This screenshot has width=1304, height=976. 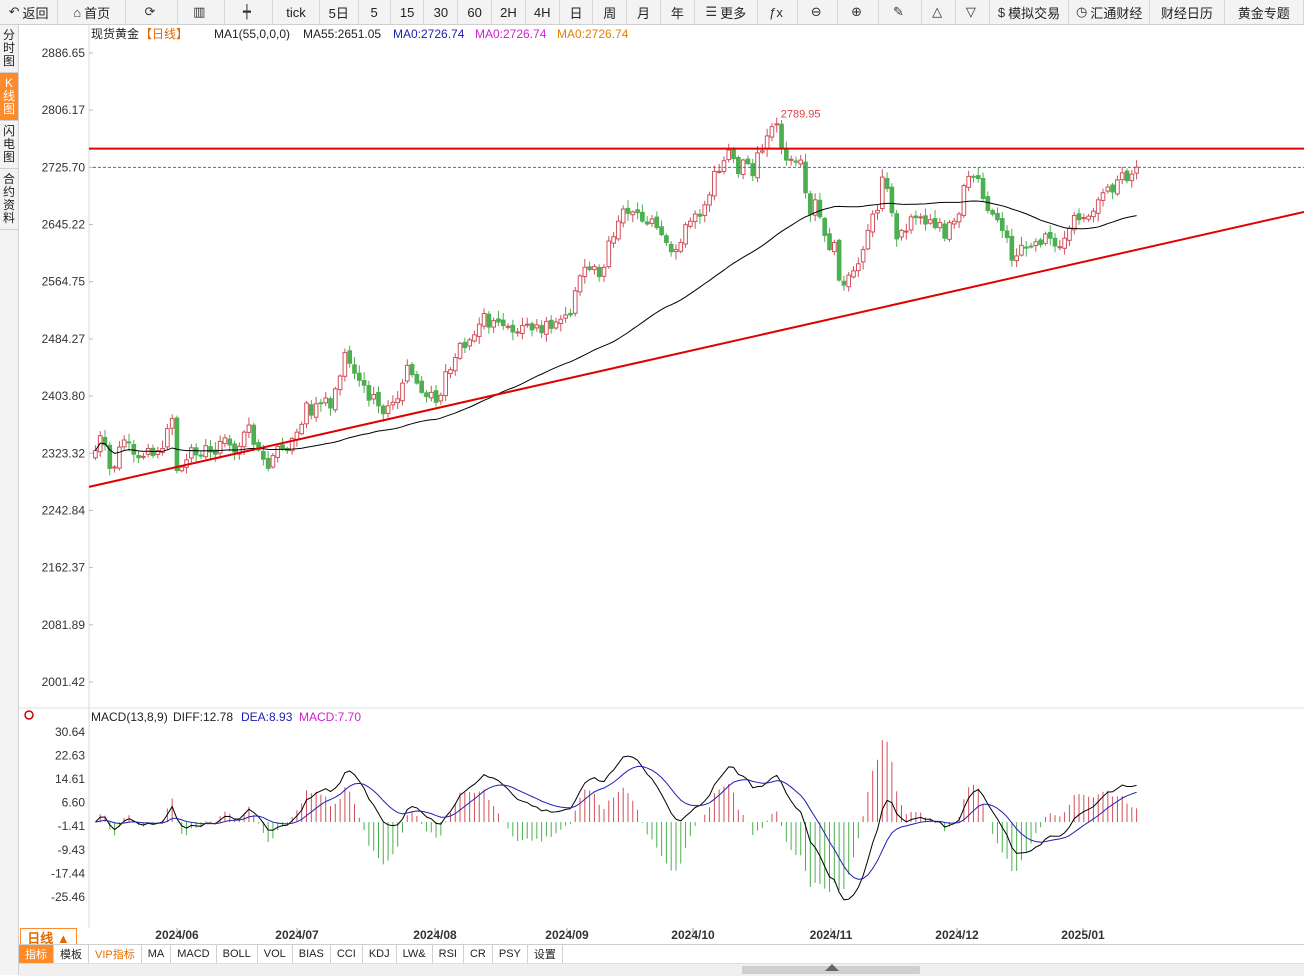 I want to click on more-button: ☰ 更多, so click(x=726, y=12).